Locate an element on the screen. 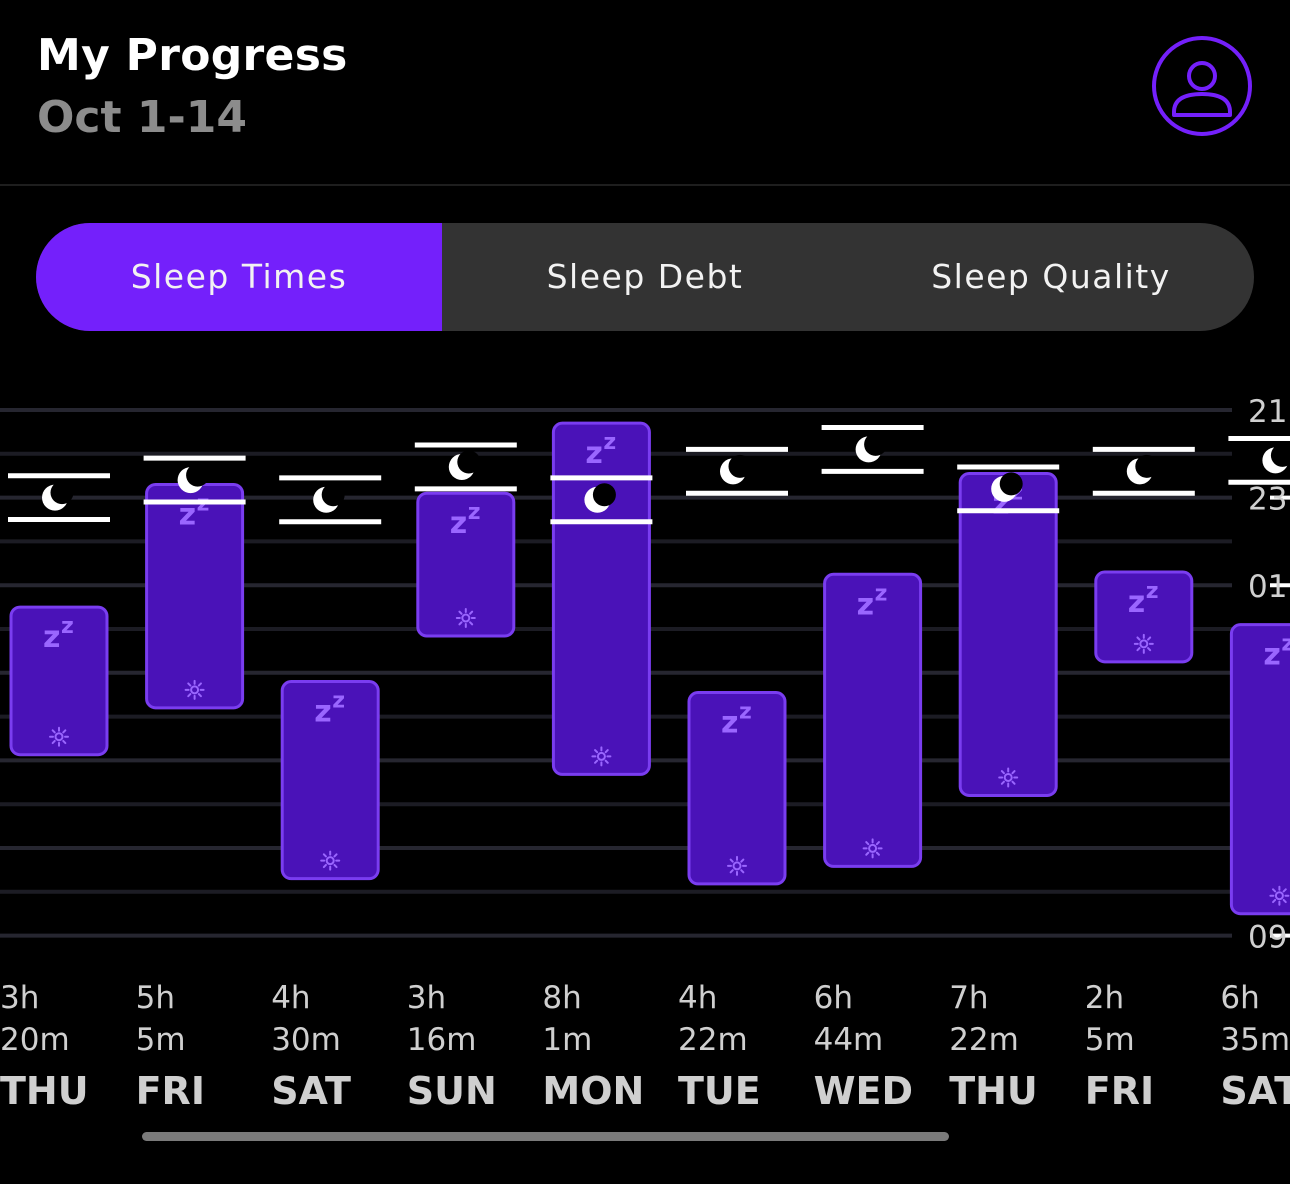  profile-button is located at coordinates (1202, 86).